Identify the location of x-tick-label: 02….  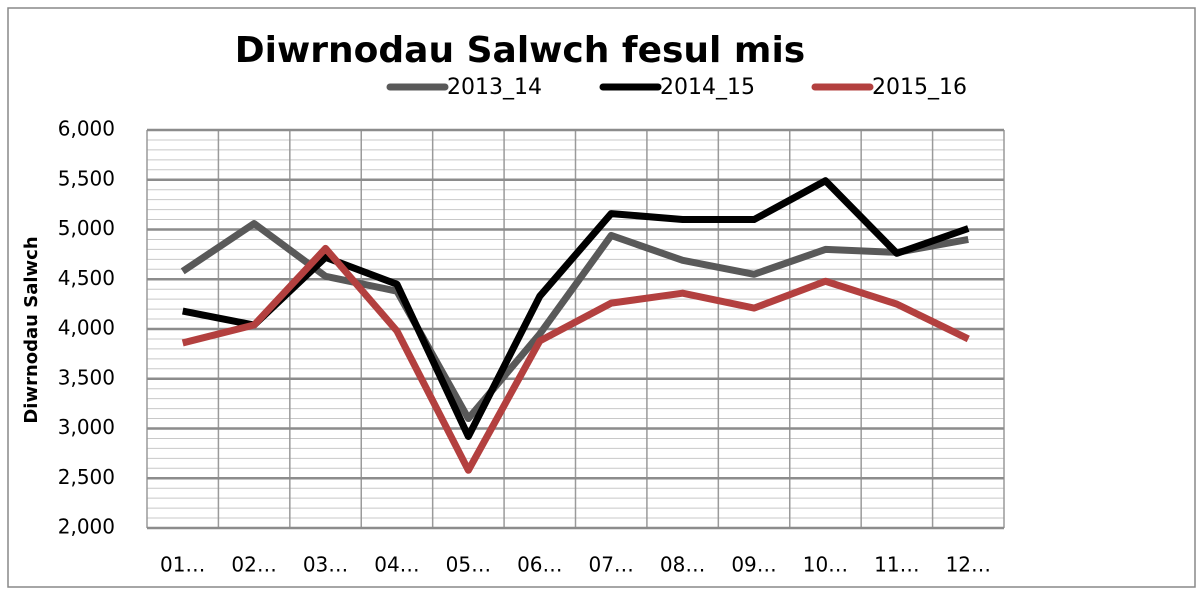
(253, 565).